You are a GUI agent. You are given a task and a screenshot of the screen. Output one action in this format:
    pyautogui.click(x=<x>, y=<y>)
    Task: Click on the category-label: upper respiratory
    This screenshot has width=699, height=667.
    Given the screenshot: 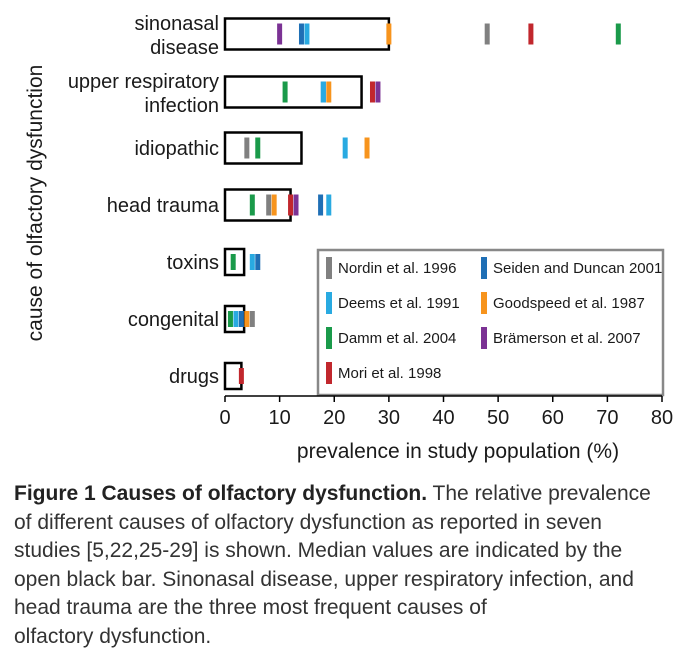 What is the action you would take?
    pyautogui.click(x=143, y=82)
    